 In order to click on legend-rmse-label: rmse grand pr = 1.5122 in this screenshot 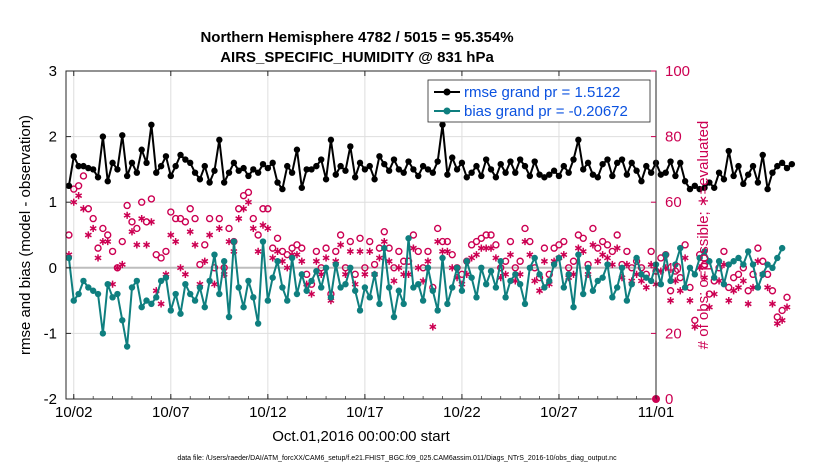, I will do `click(542, 92)`.